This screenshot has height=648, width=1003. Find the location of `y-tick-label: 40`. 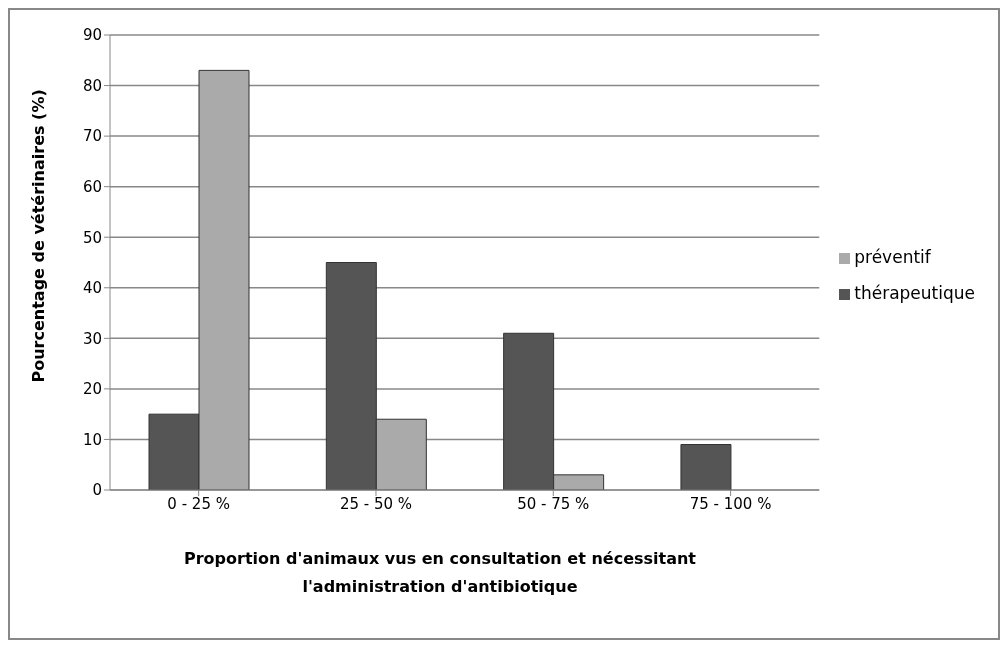

y-tick-label: 40 is located at coordinates (92, 288).